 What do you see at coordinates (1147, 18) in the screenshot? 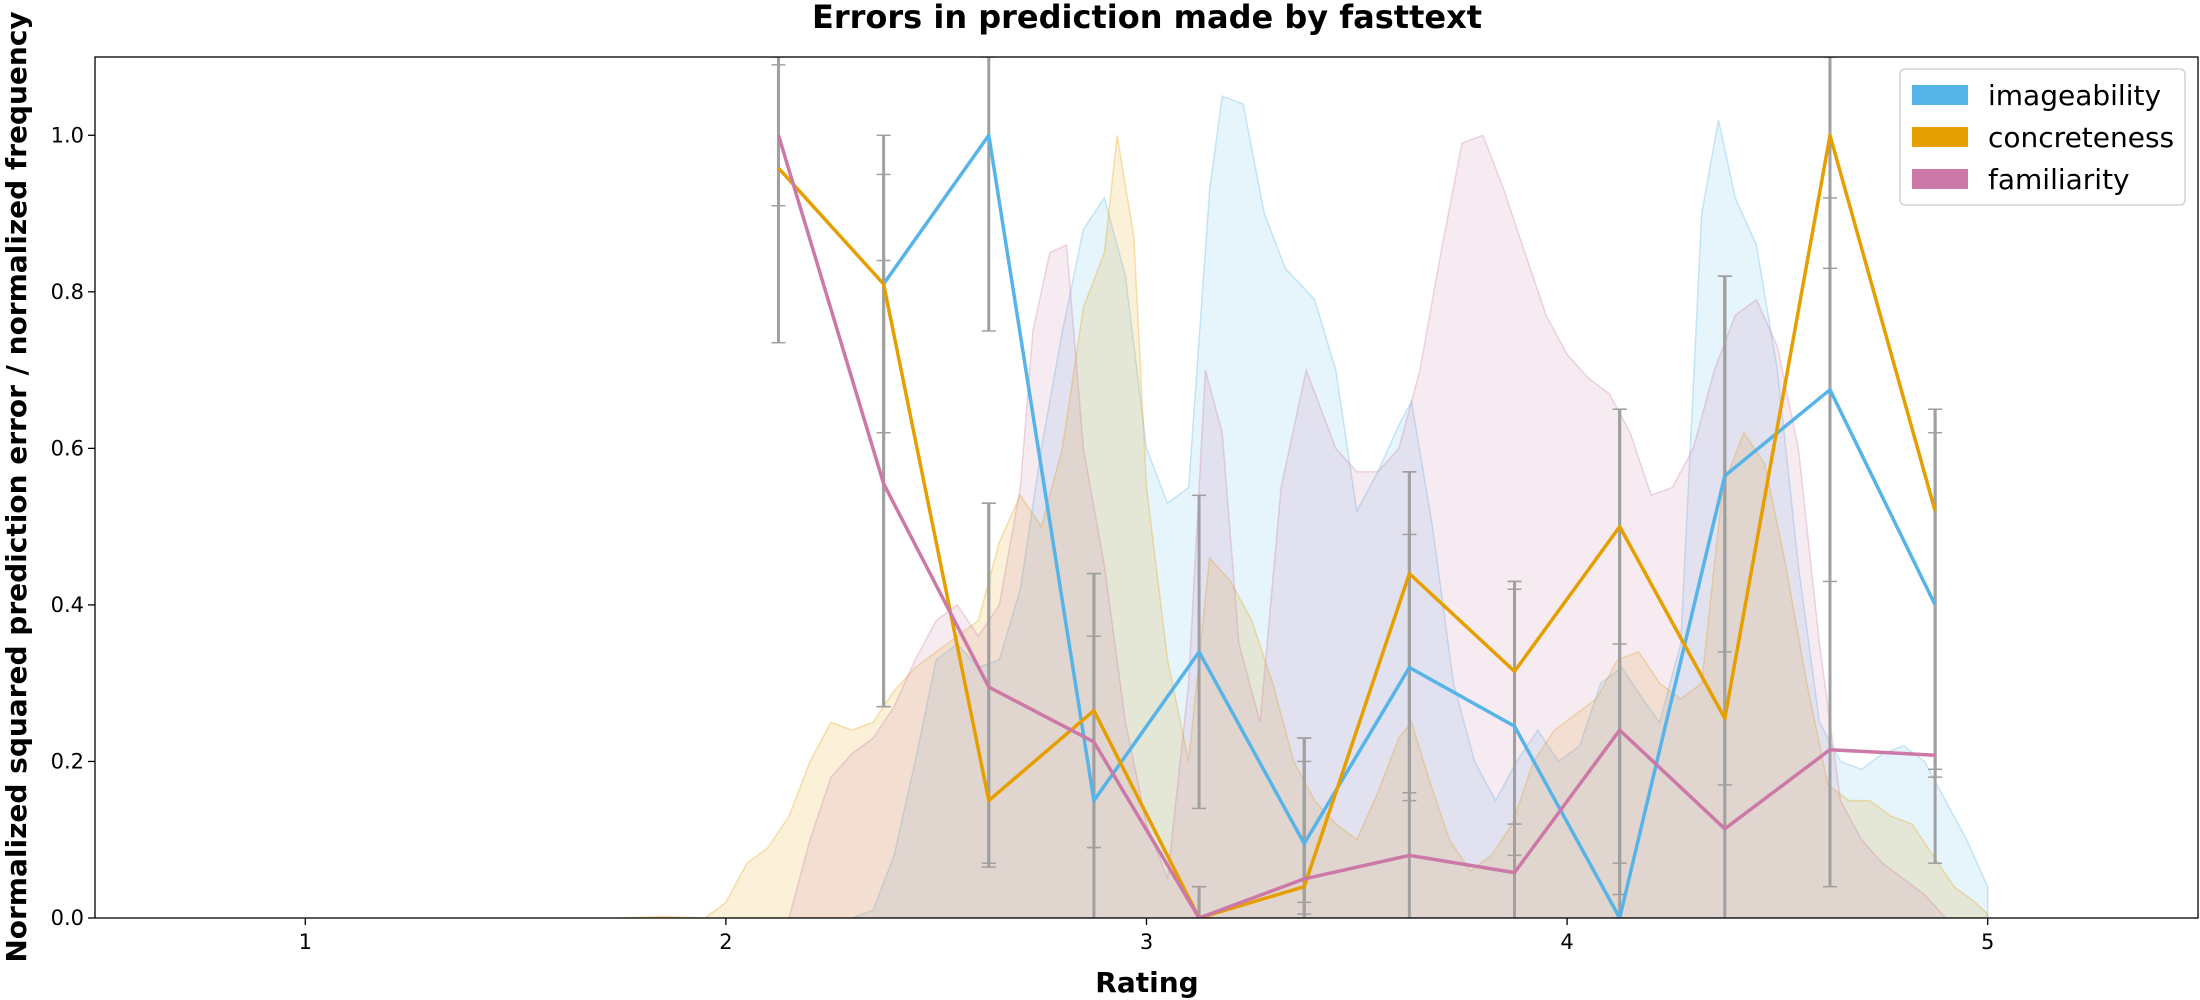
I see `chart-title: Errors in prediction made by fasttext` at bounding box center [1147, 18].